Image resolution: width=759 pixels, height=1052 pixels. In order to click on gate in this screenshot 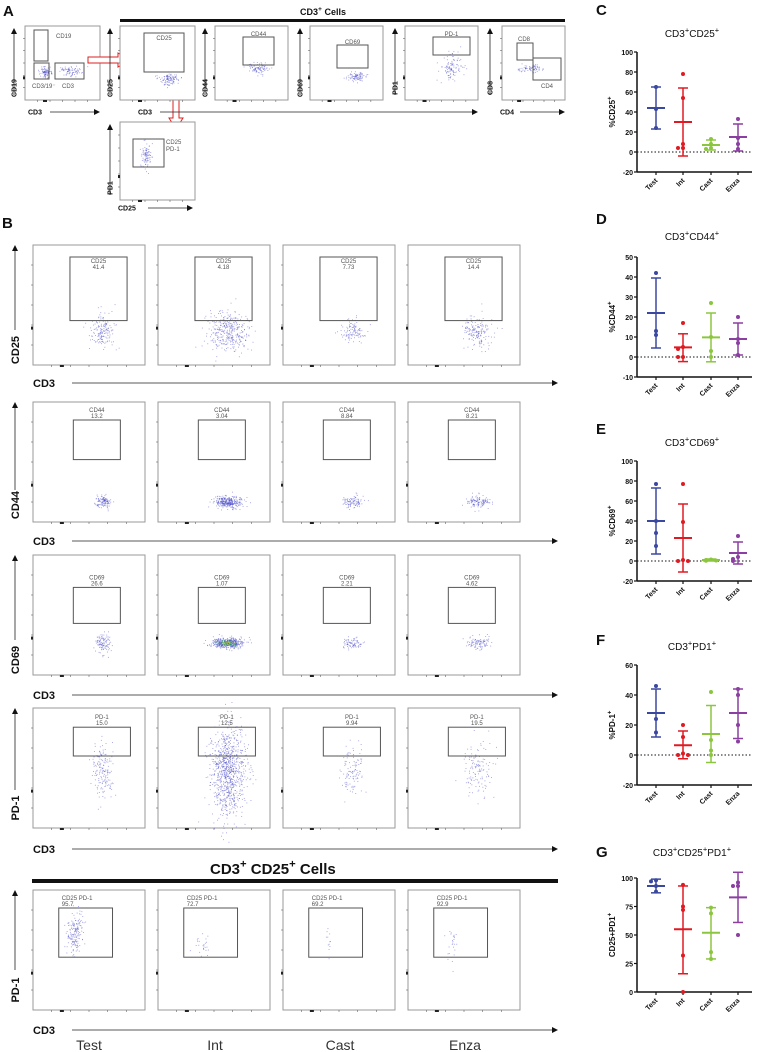, I will do `click(346, 440)`.